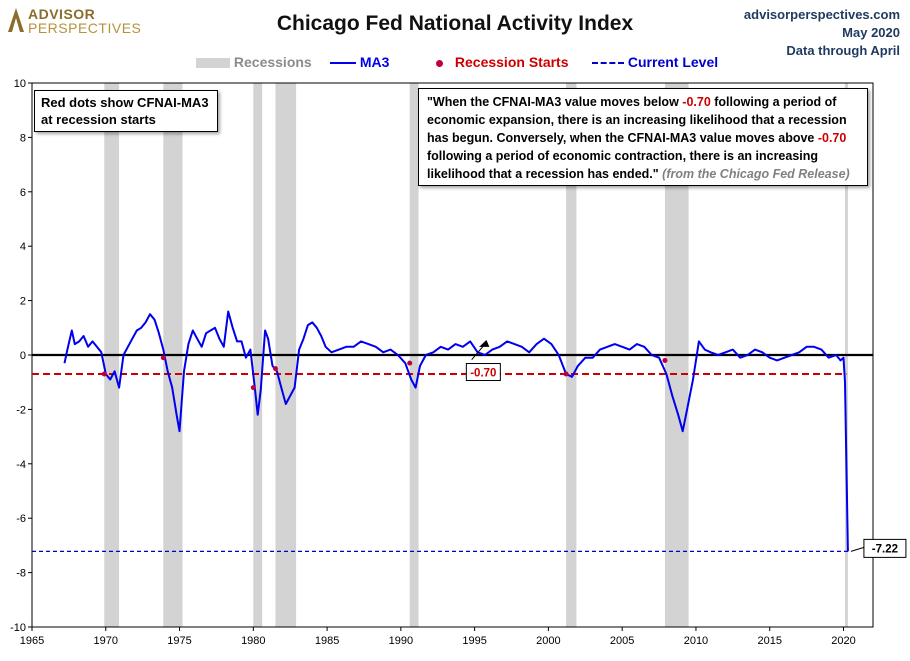 The height and width of the screenshot is (661, 910). I want to click on current-callout-label: -7.22, so click(885, 549).